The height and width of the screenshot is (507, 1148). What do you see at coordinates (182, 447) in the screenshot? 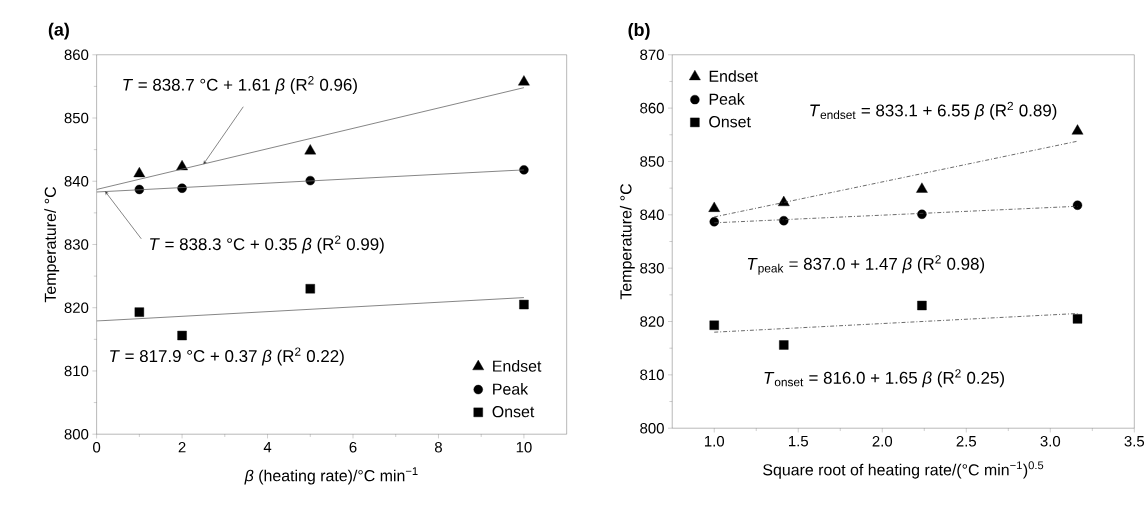
I see `x-tick-label: 2` at bounding box center [182, 447].